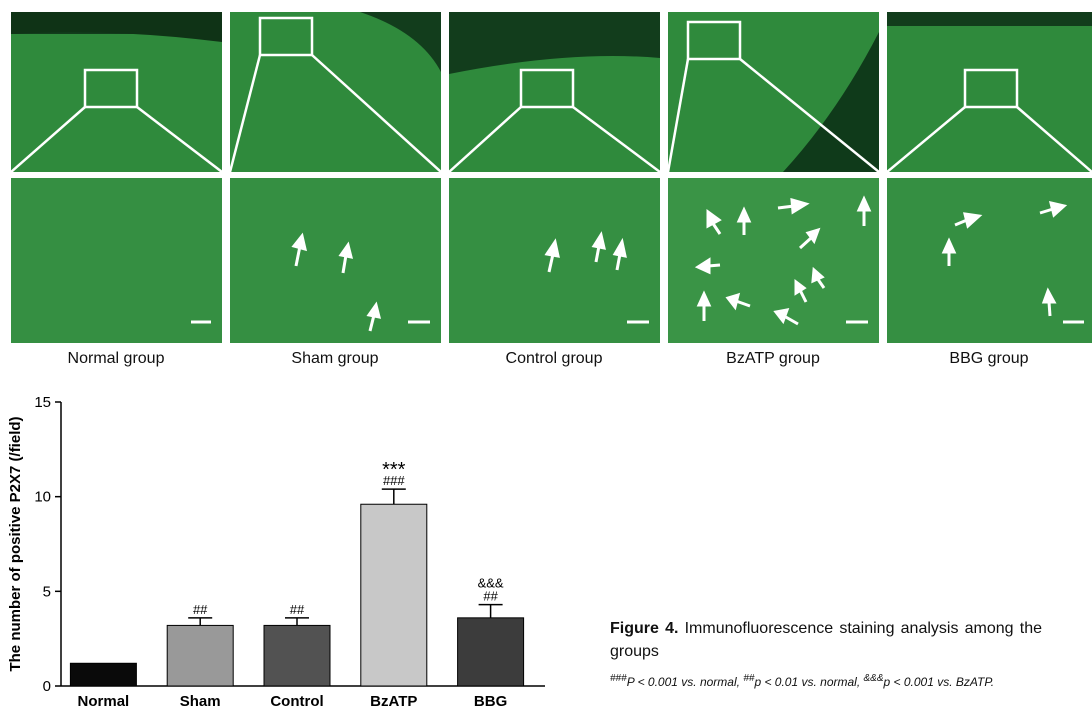  I want to click on x-tick-label: Control, so click(296, 701).